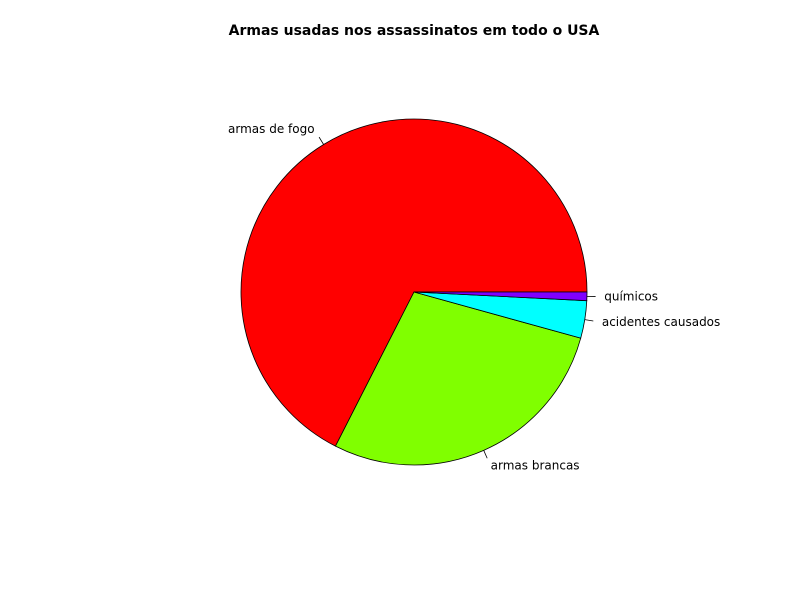 Image resolution: width=800 pixels, height=600 pixels. I want to click on pie-label-3: químicos, so click(631, 296).